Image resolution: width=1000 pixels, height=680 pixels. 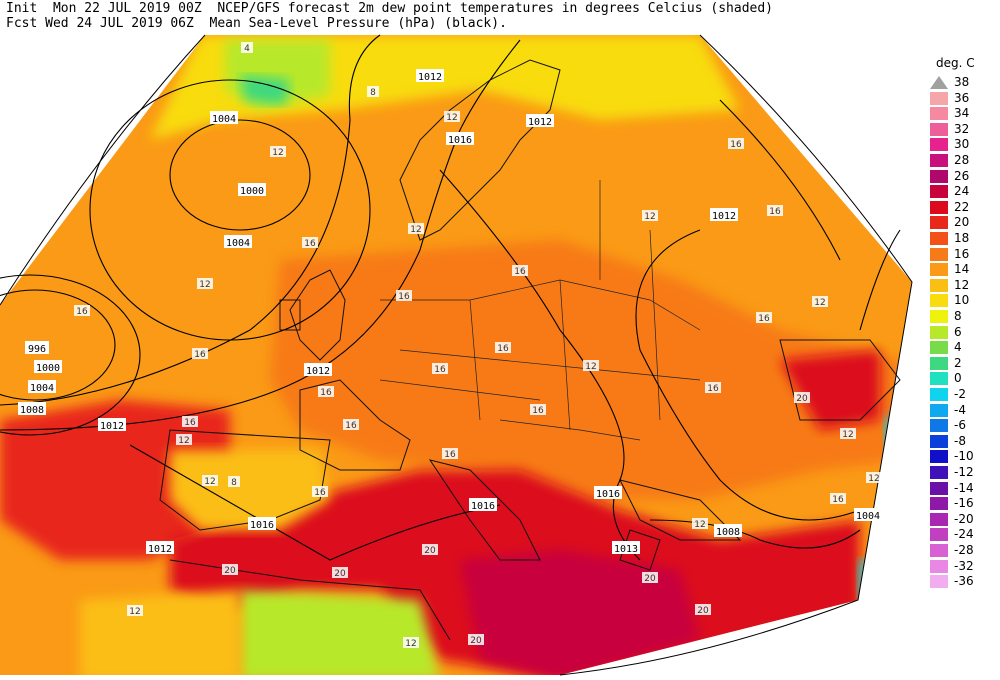 What do you see at coordinates (965, 270) in the screenshot?
I see `legend-item: 14` at bounding box center [965, 270].